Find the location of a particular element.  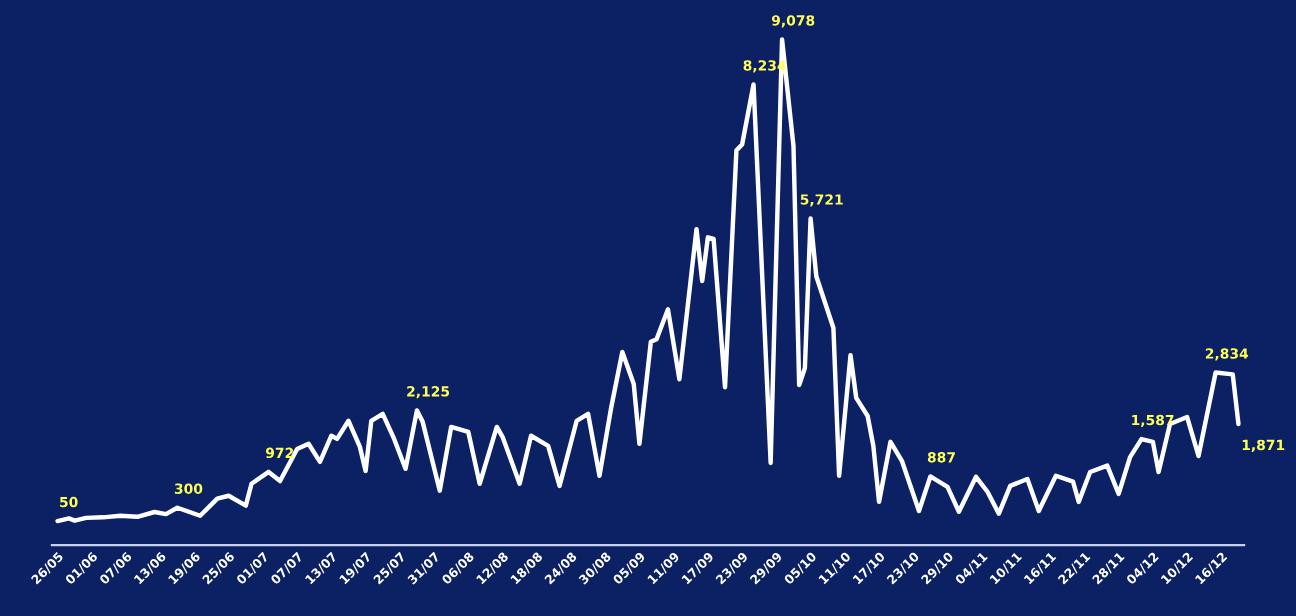

data-label: 300 is located at coordinates (188, 488).